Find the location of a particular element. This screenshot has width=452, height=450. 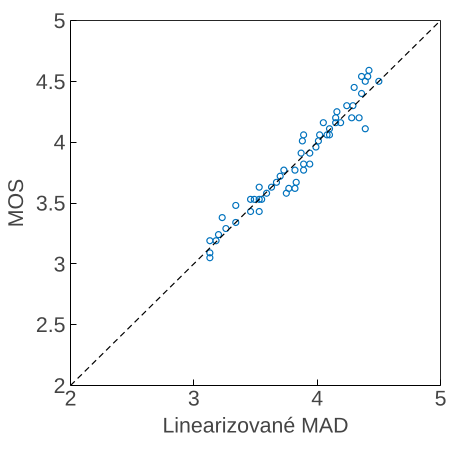

y-tick-label: 5 is located at coordinates (60, 21).